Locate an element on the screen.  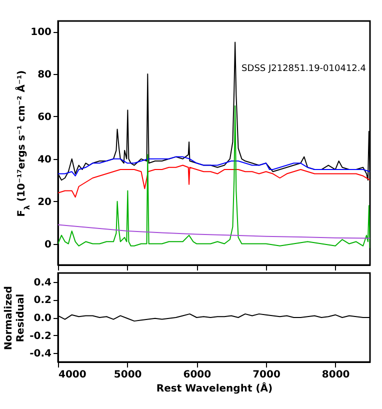
x-axis-title: Rest Wavelenght (Å) is located at coordinates (214, 388).